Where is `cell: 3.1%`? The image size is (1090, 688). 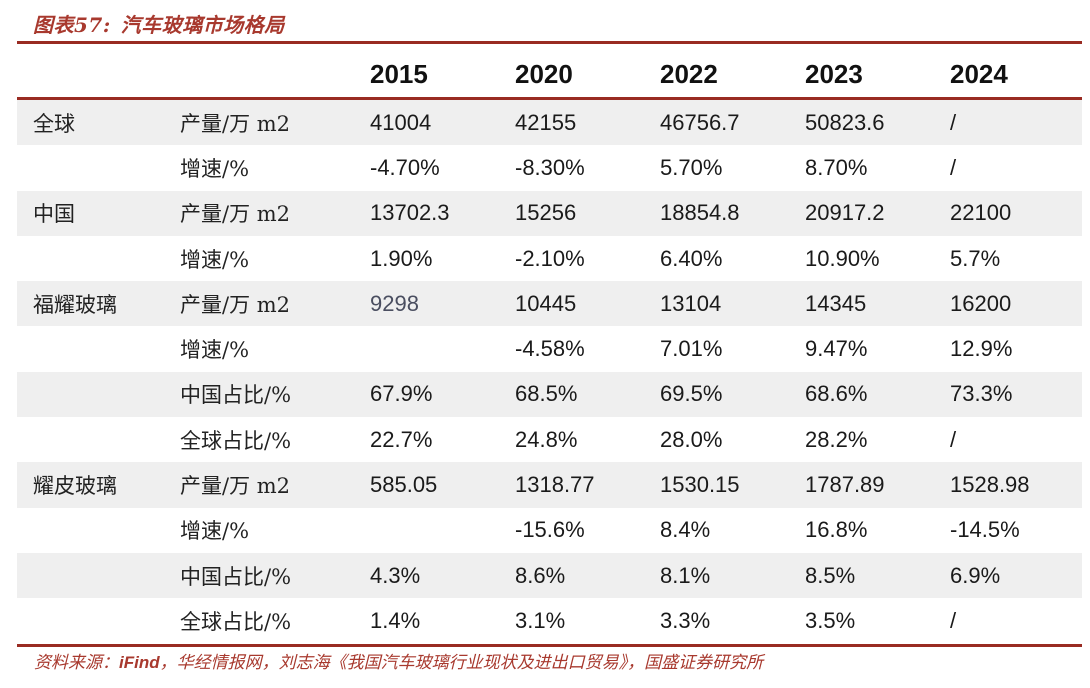 cell: 3.1% is located at coordinates (540, 620).